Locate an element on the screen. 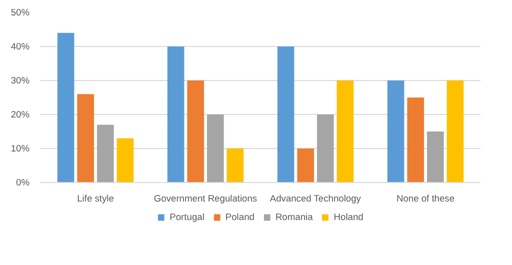  legend-label: Poland is located at coordinates (239, 217).